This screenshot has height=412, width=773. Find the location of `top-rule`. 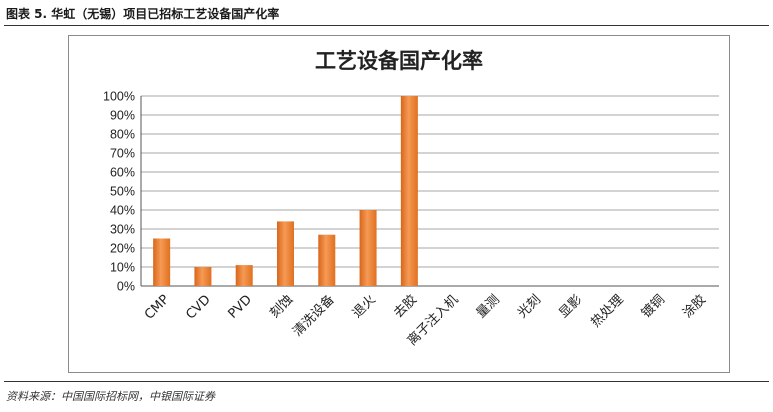

top-rule is located at coordinates (386, 25).